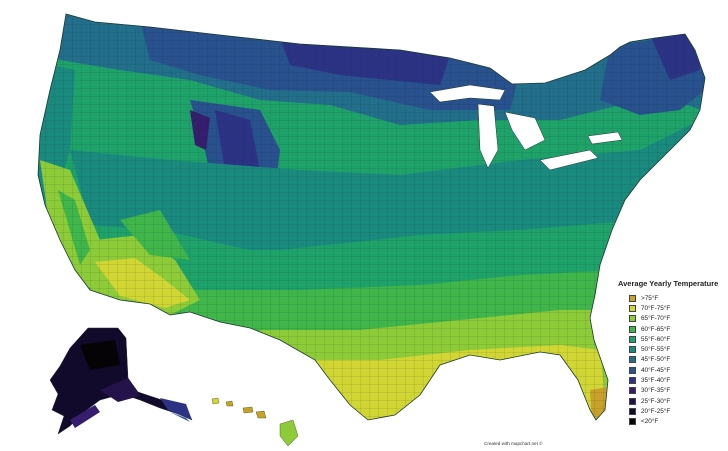  I want to click on legend-label: >75°F, so click(650, 298).